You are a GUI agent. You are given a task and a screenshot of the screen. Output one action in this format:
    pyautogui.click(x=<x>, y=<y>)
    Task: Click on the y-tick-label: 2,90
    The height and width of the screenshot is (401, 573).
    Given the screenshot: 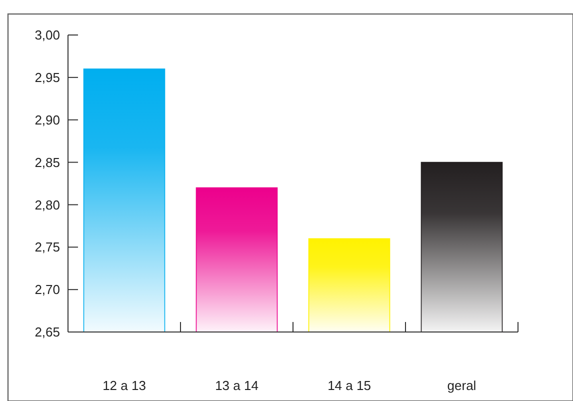 What is the action you would take?
    pyautogui.click(x=47, y=120)
    